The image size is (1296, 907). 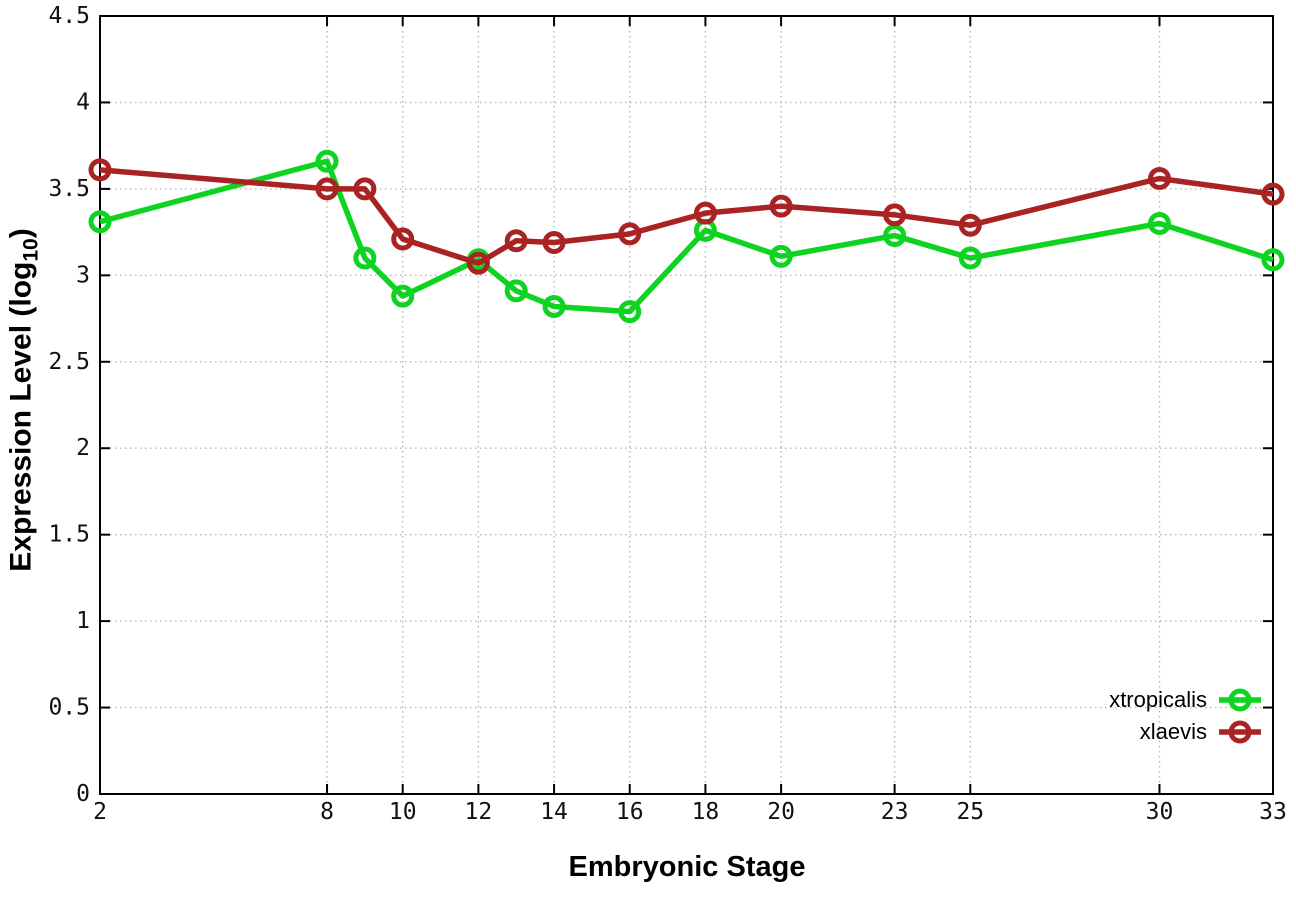 I want to click on legend-label-xtropicalis: xtropicalis, so click(x=1158, y=699).